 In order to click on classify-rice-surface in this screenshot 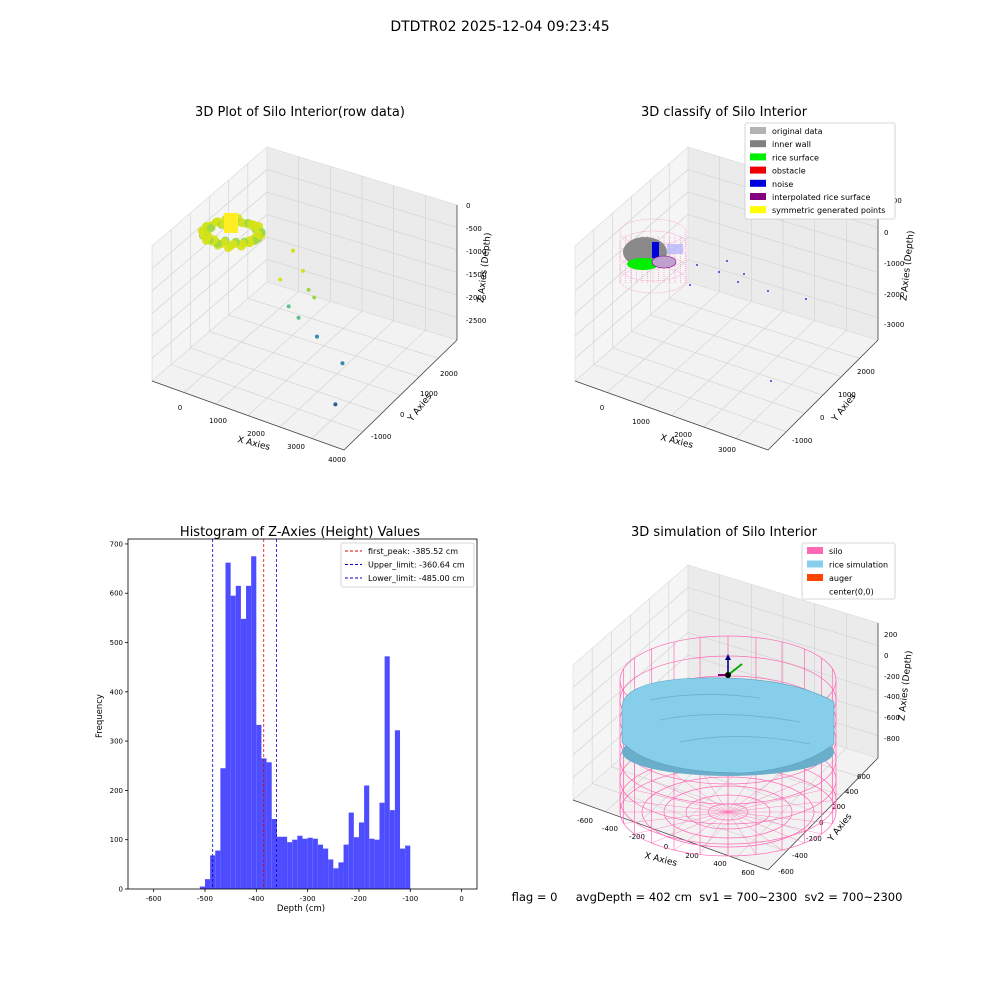, I will do `click(643, 264)`.